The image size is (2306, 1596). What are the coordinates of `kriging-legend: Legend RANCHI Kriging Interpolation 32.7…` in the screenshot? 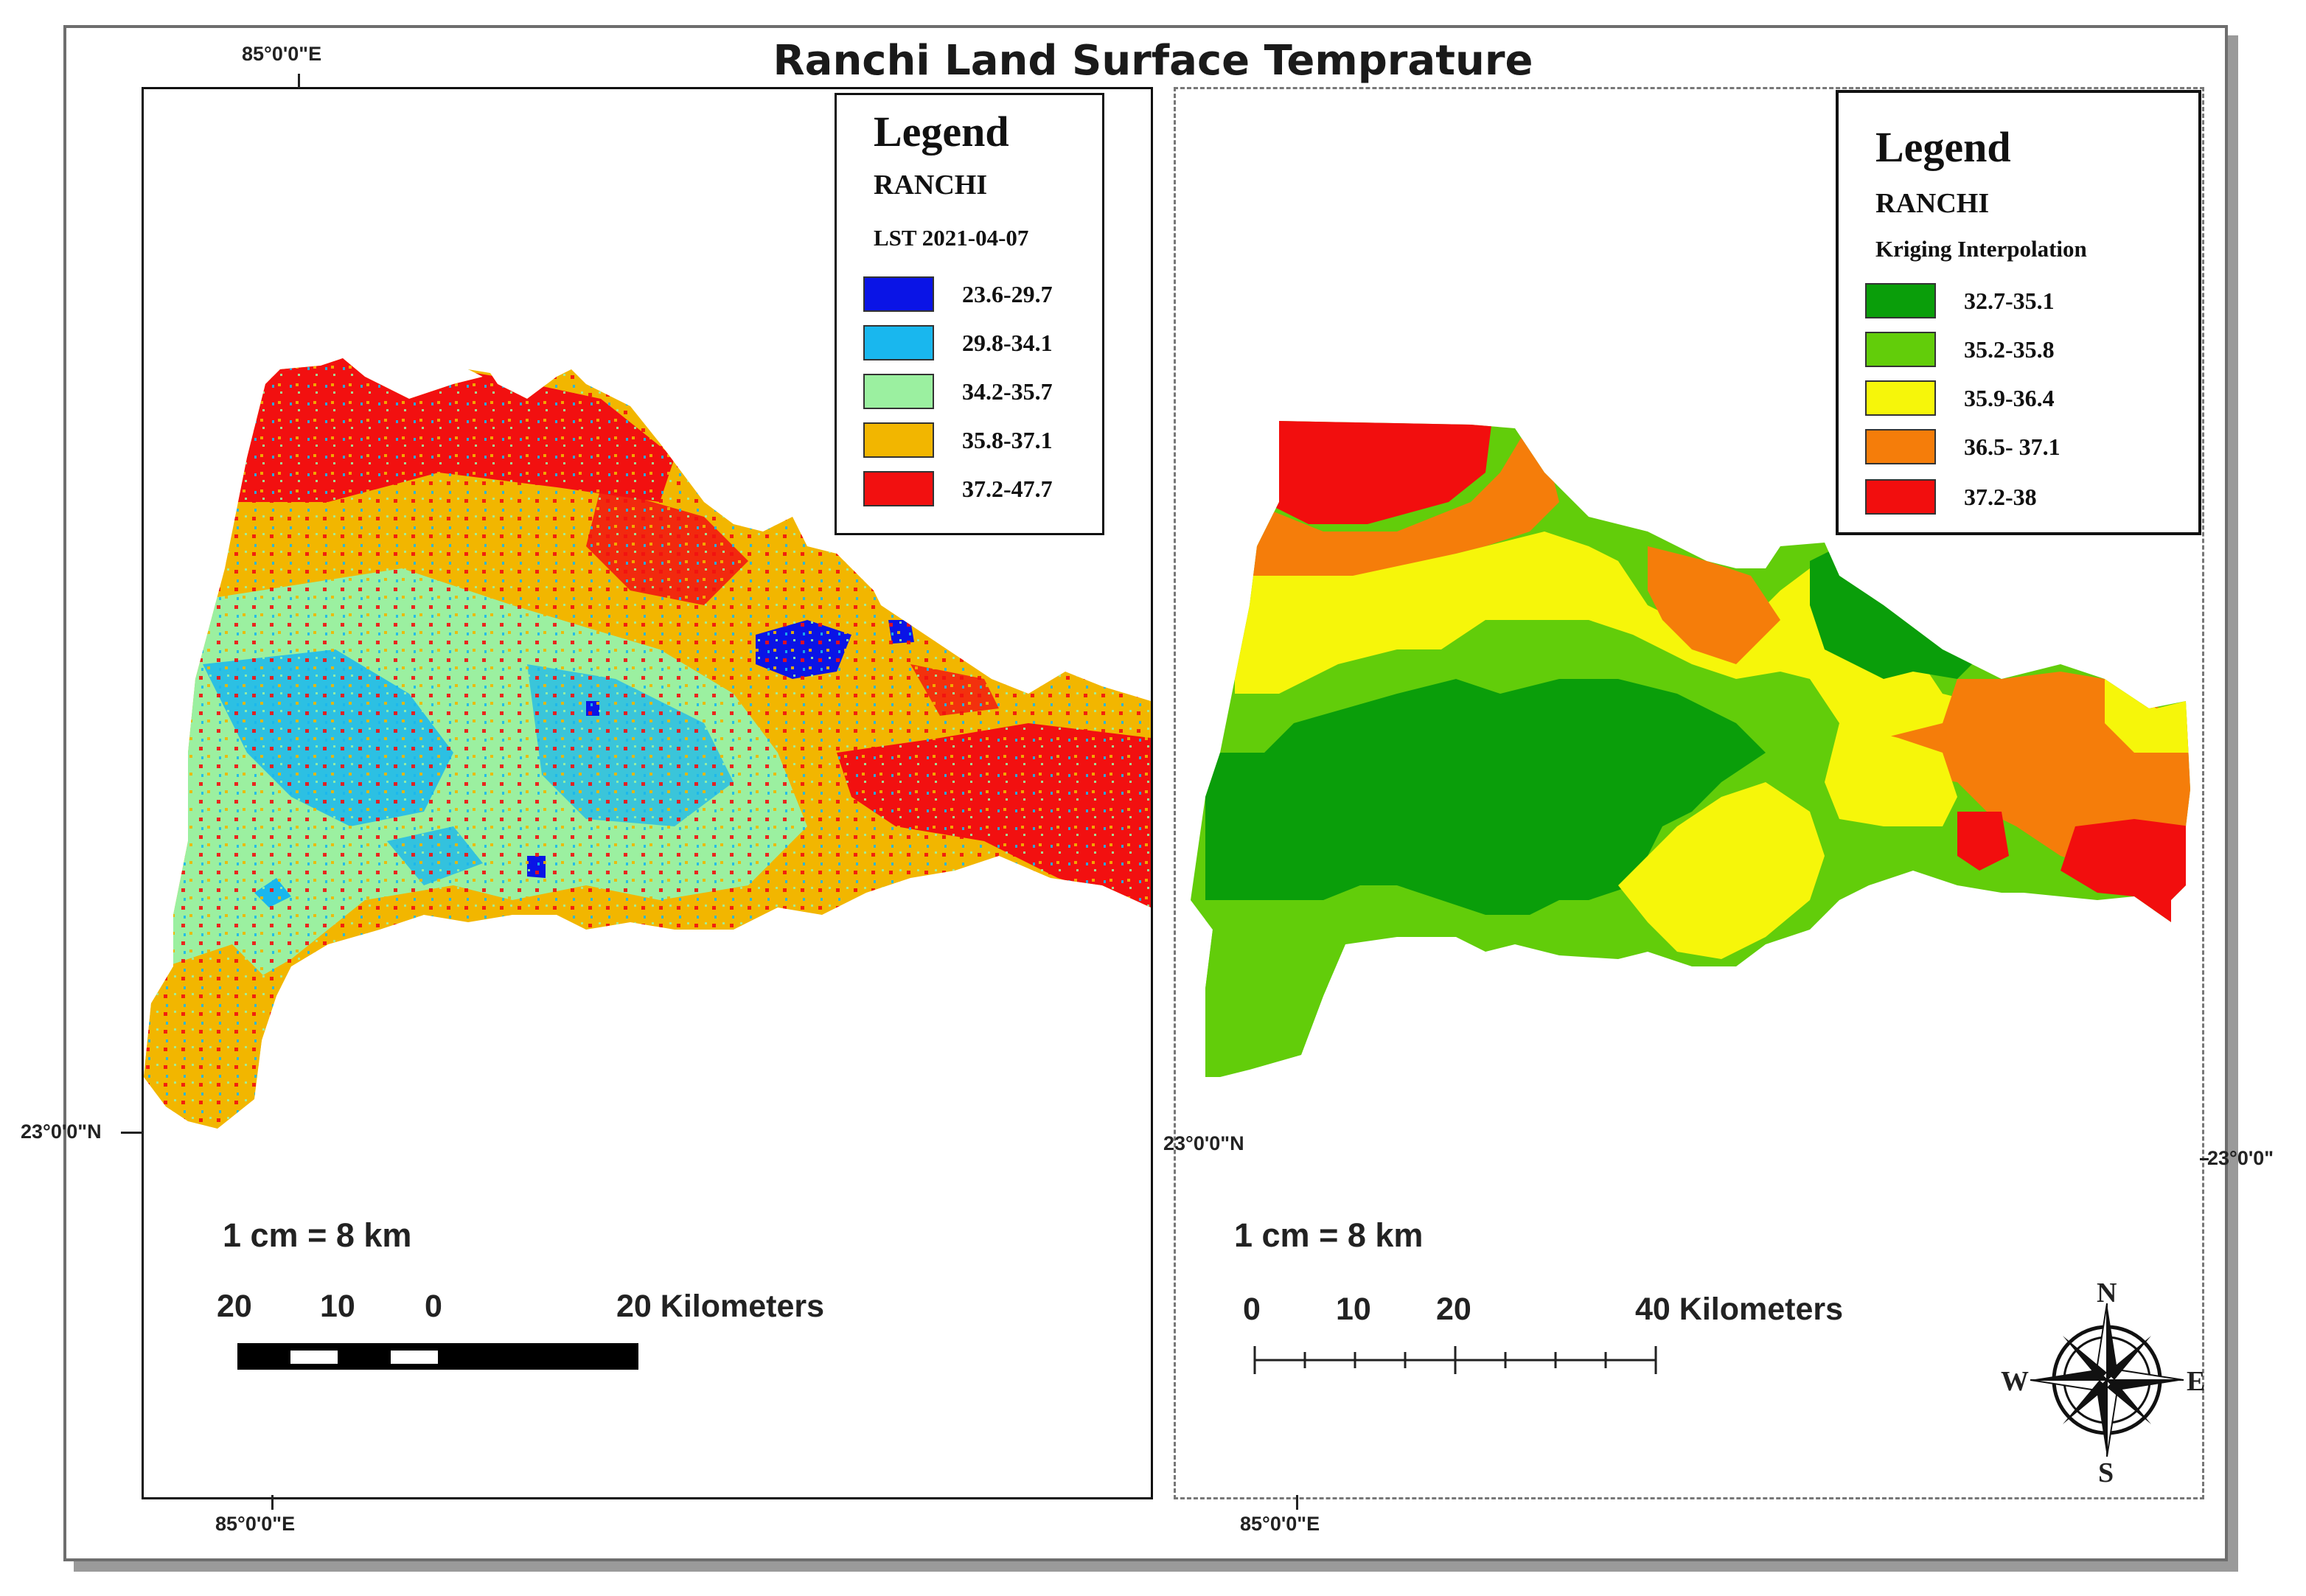 It's located at (2018, 313).